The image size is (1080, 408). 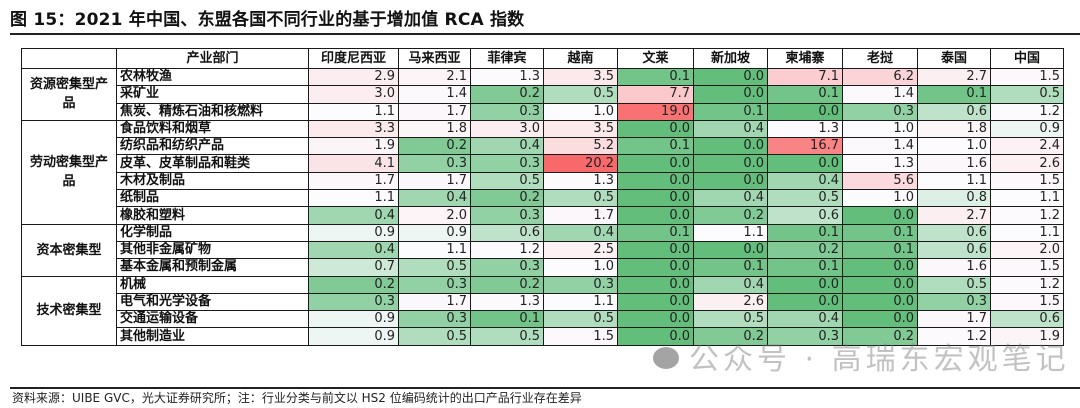 I want to click on table-row: 交通运输设备 0.9 0.3 0.1 0.5 0.0 0.5 0.4 0.0 1.7 0.6, so click(x=543, y=319).